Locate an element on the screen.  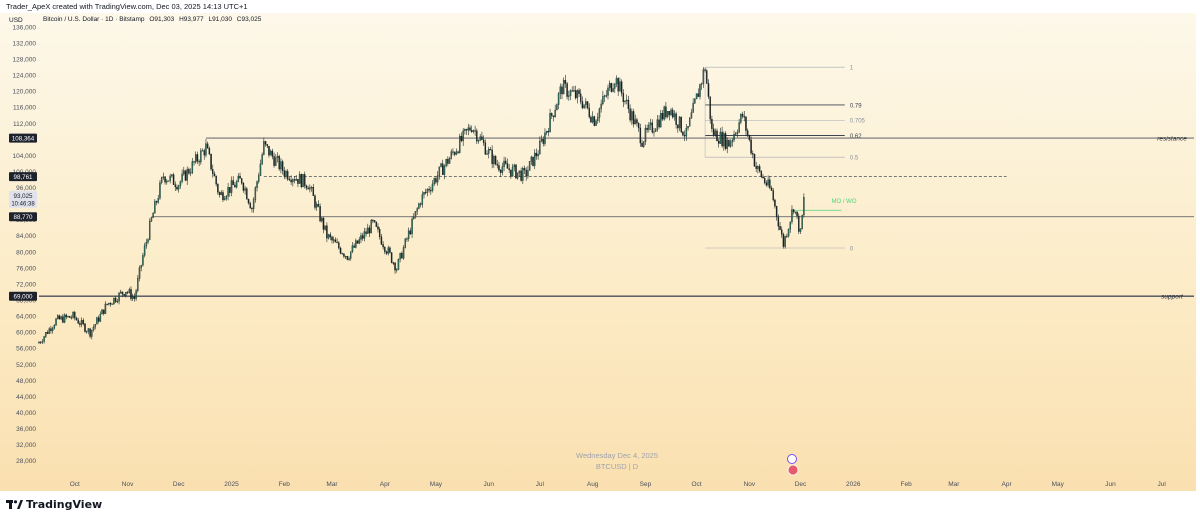
x-tick-label: 2025 is located at coordinates (231, 484).